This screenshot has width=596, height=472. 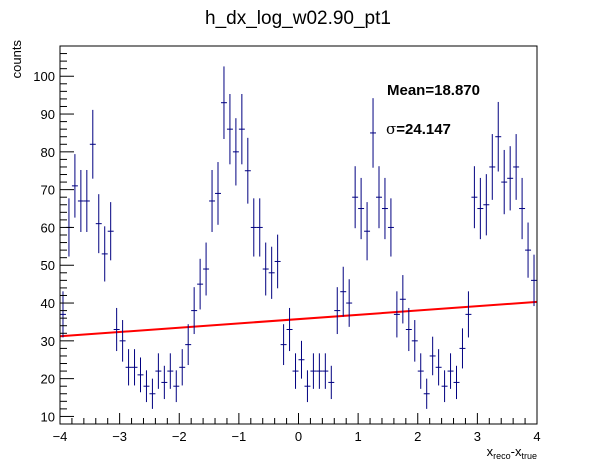 I want to click on y-axis-ticks: 10 20 30 40 50 60 70 80 90 100, so click(x=53, y=234).